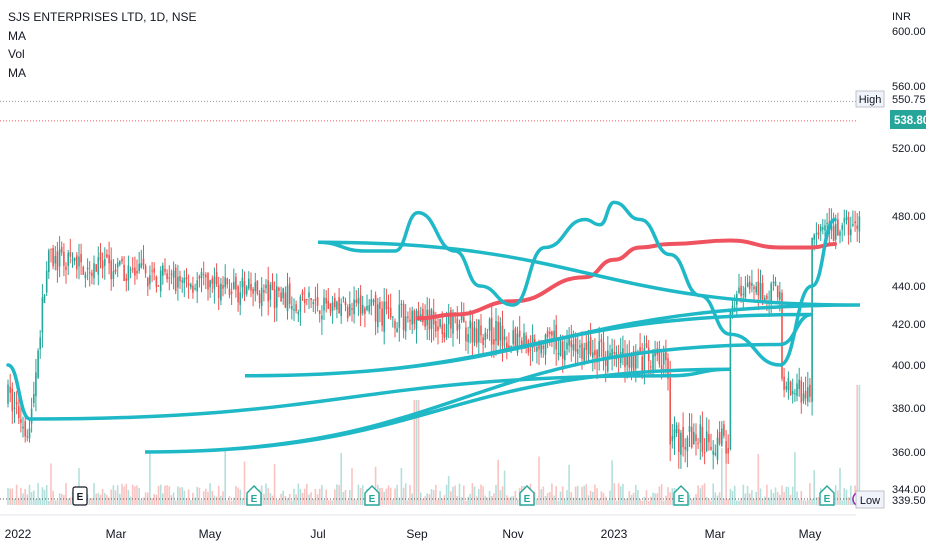 Image resolution: width=932 pixels, height=550 pixels. What do you see at coordinates (102, 17) in the screenshot?
I see `legend-title: SJS ENTERPRISES LTD, 1D, NSE` at bounding box center [102, 17].